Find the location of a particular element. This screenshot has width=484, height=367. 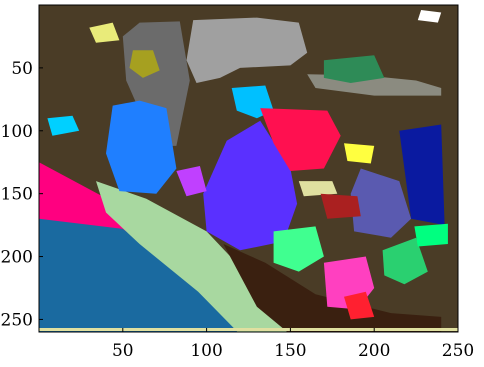

x-tick-label: 150 is located at coordinates (290, 351).